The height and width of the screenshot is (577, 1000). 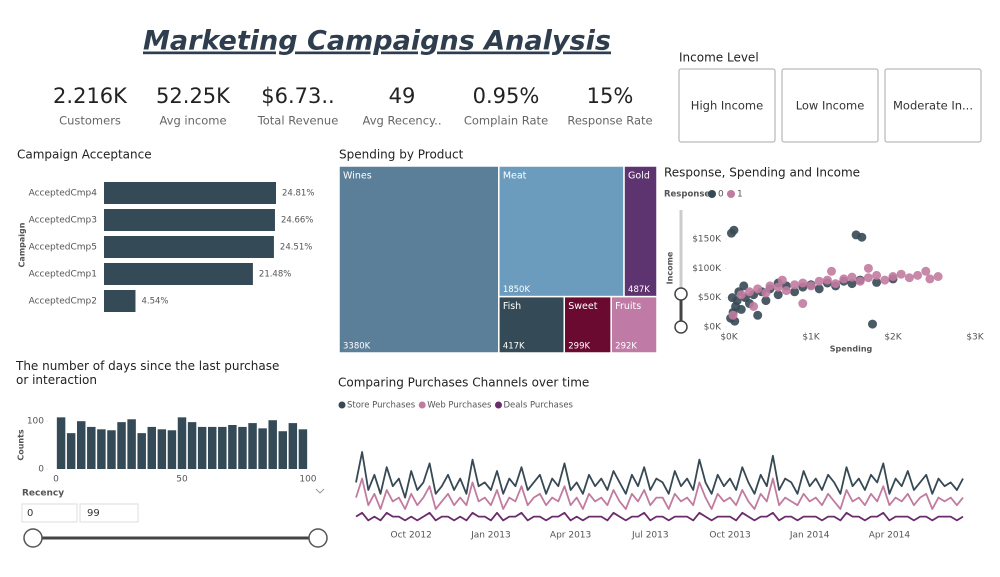 I want to click on kpi-value: 52.25K, so click(x=193, y=96).